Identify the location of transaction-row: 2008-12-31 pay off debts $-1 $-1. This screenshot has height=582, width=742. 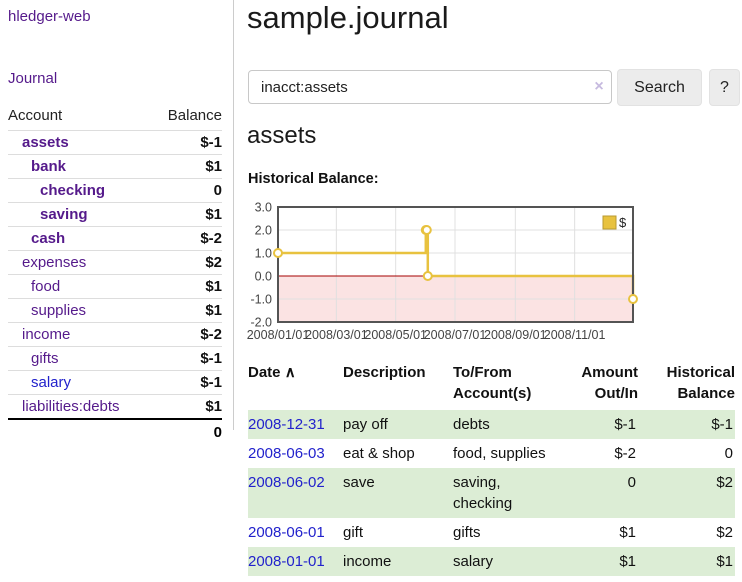
(491, 424).